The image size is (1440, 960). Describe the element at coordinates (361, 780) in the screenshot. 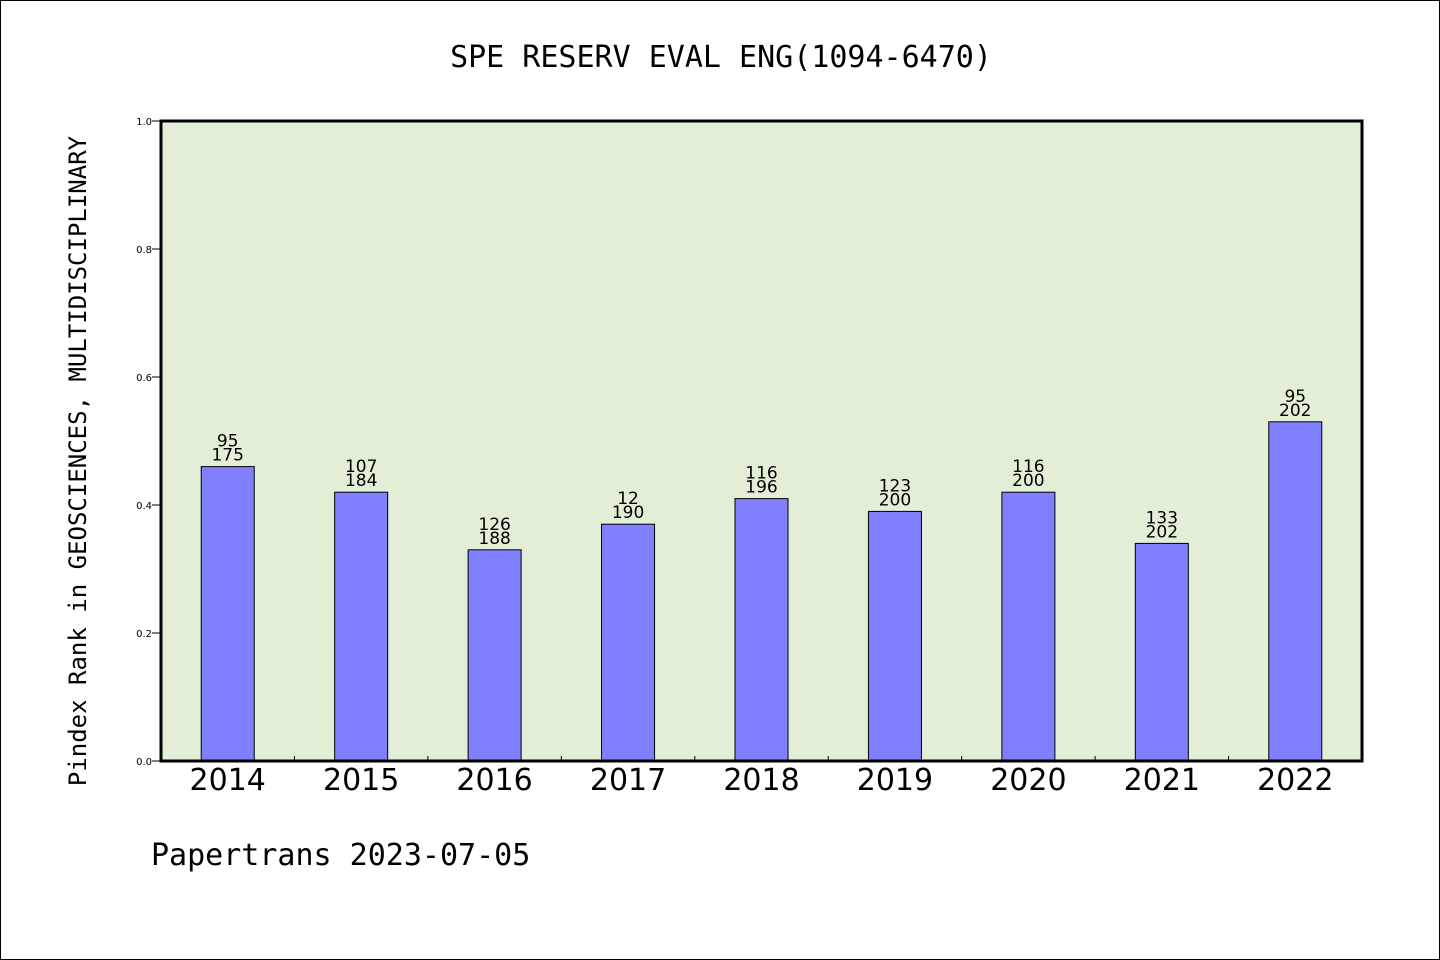

I see `x-tick-label: 2015` at that location.